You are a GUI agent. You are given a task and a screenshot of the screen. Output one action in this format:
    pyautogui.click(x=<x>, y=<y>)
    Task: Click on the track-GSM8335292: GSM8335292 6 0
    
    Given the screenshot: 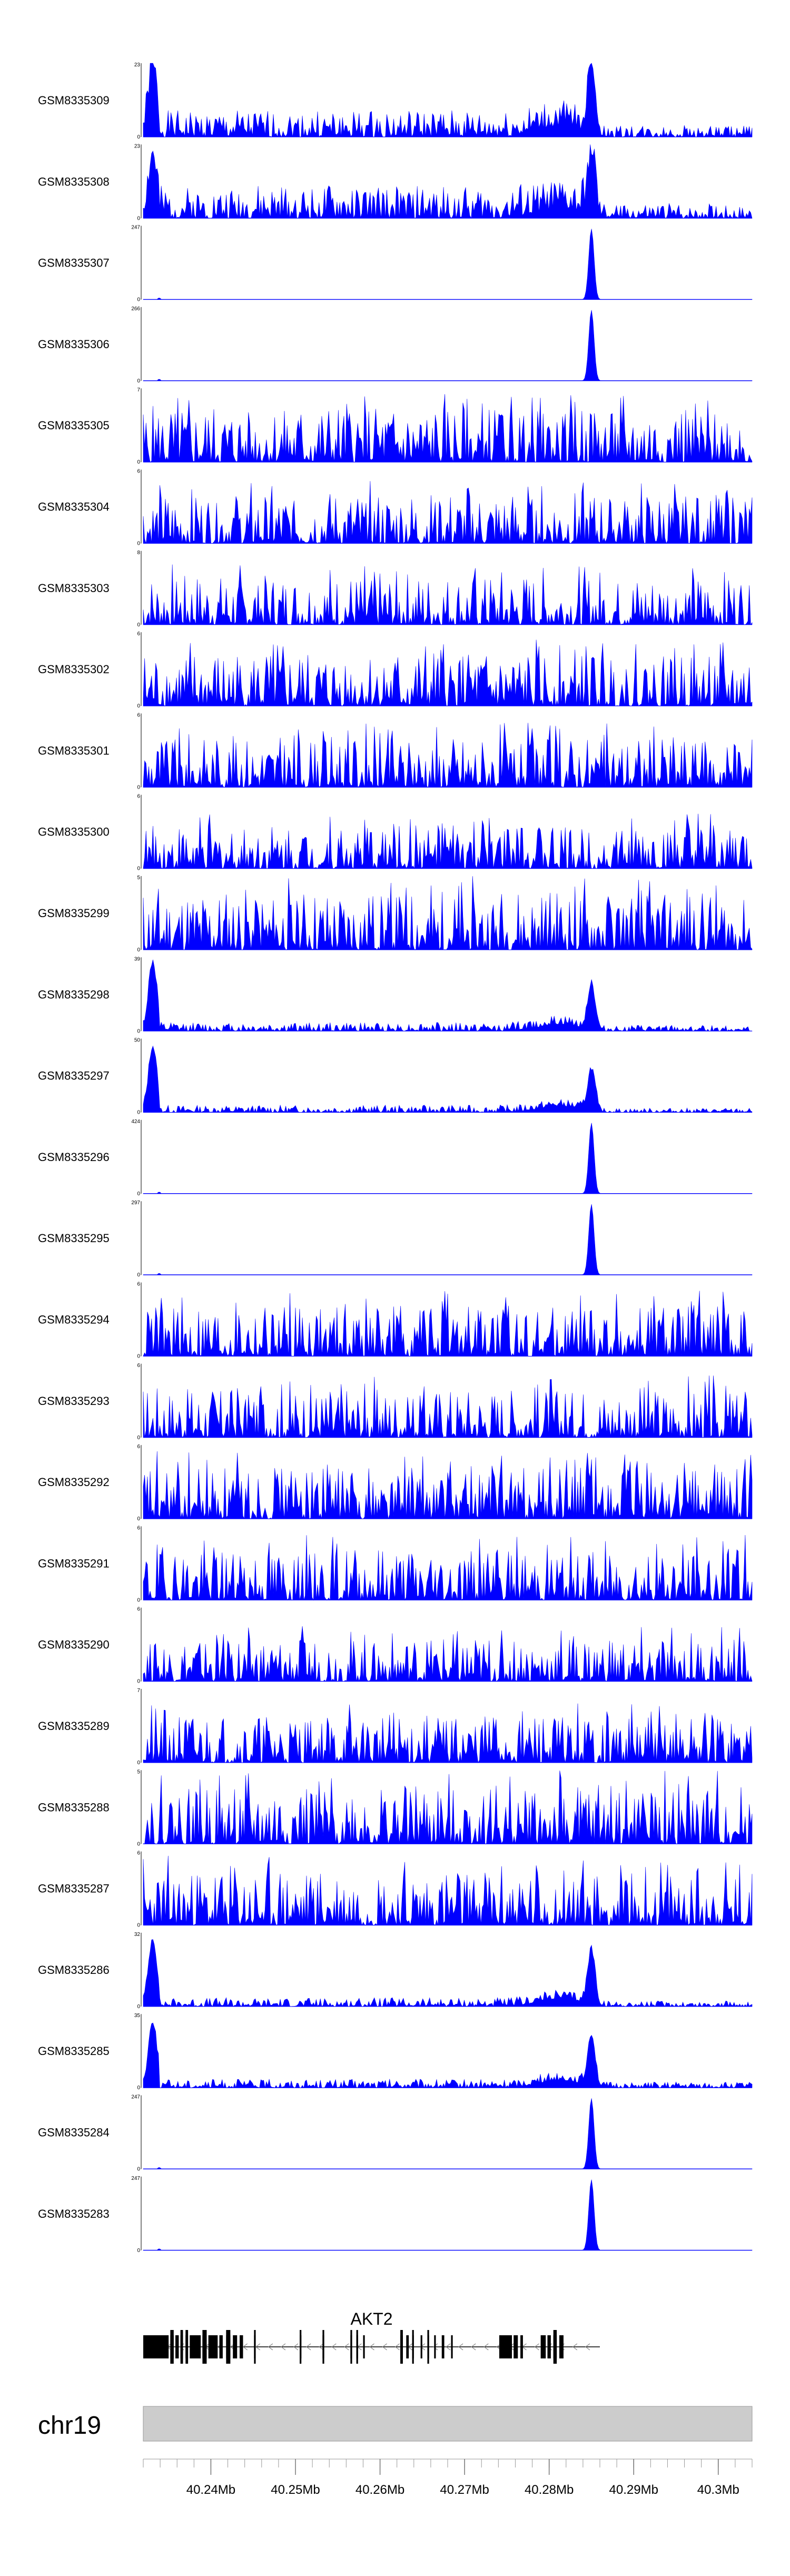 What is the action you would take?
    pyautogui.click(x=395, y=1483)
    